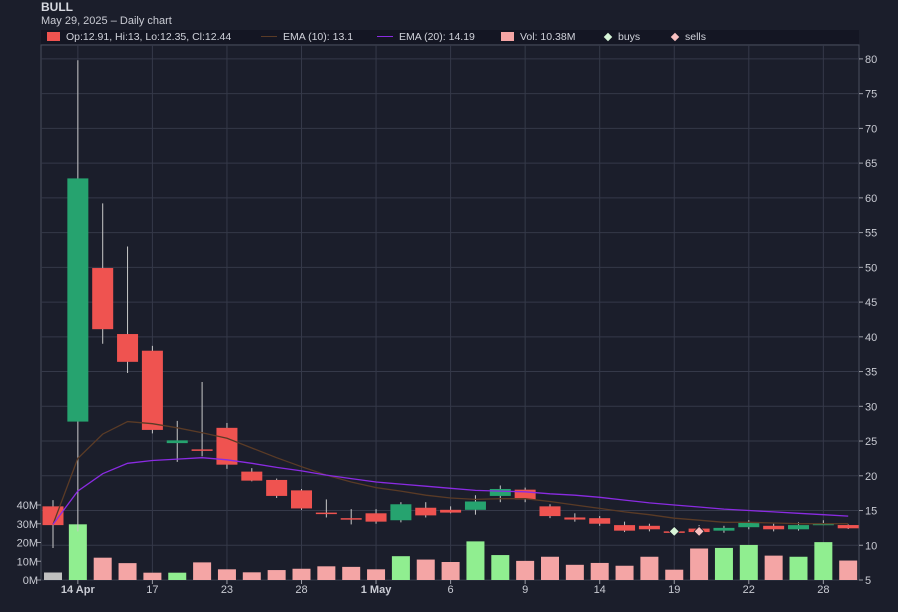  I want to click on price-axis: 5 10 15 20 25 30 35 40 45 50 55 60 65 70 75 80, so click(868, 320).